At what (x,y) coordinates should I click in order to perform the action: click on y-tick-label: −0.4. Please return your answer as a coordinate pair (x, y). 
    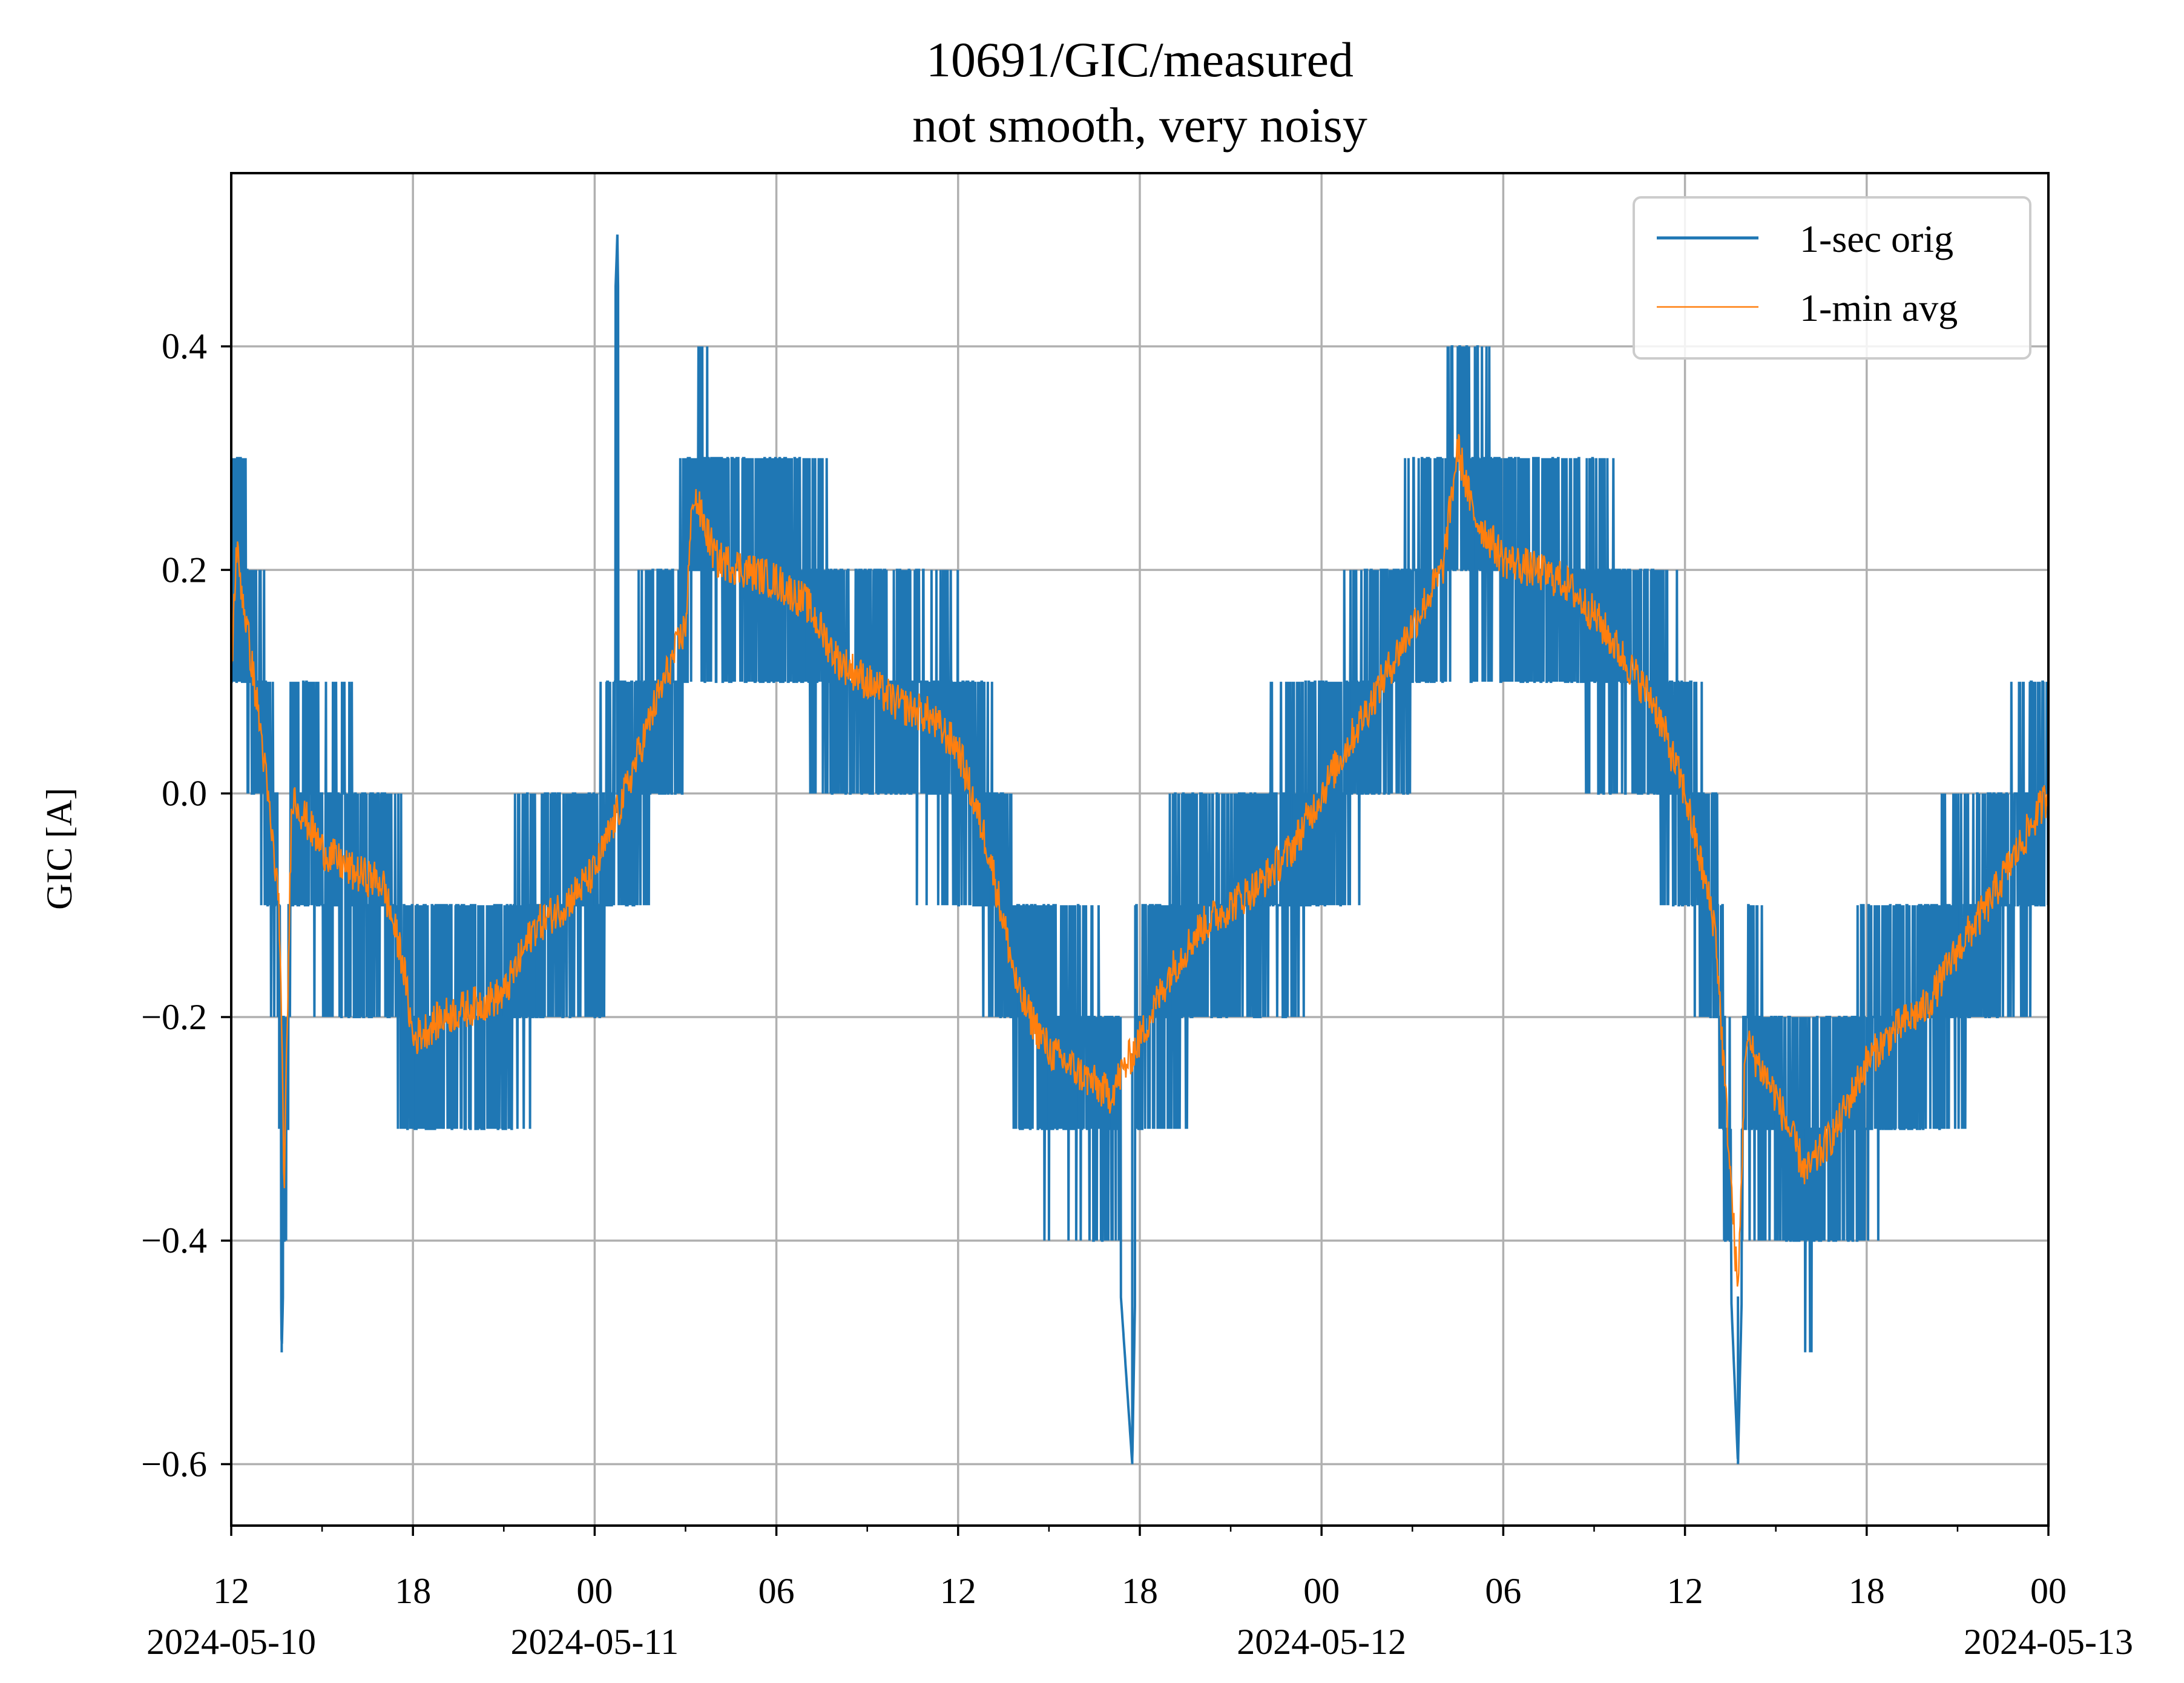
    Looking at the image, I should click on (174, 1240).